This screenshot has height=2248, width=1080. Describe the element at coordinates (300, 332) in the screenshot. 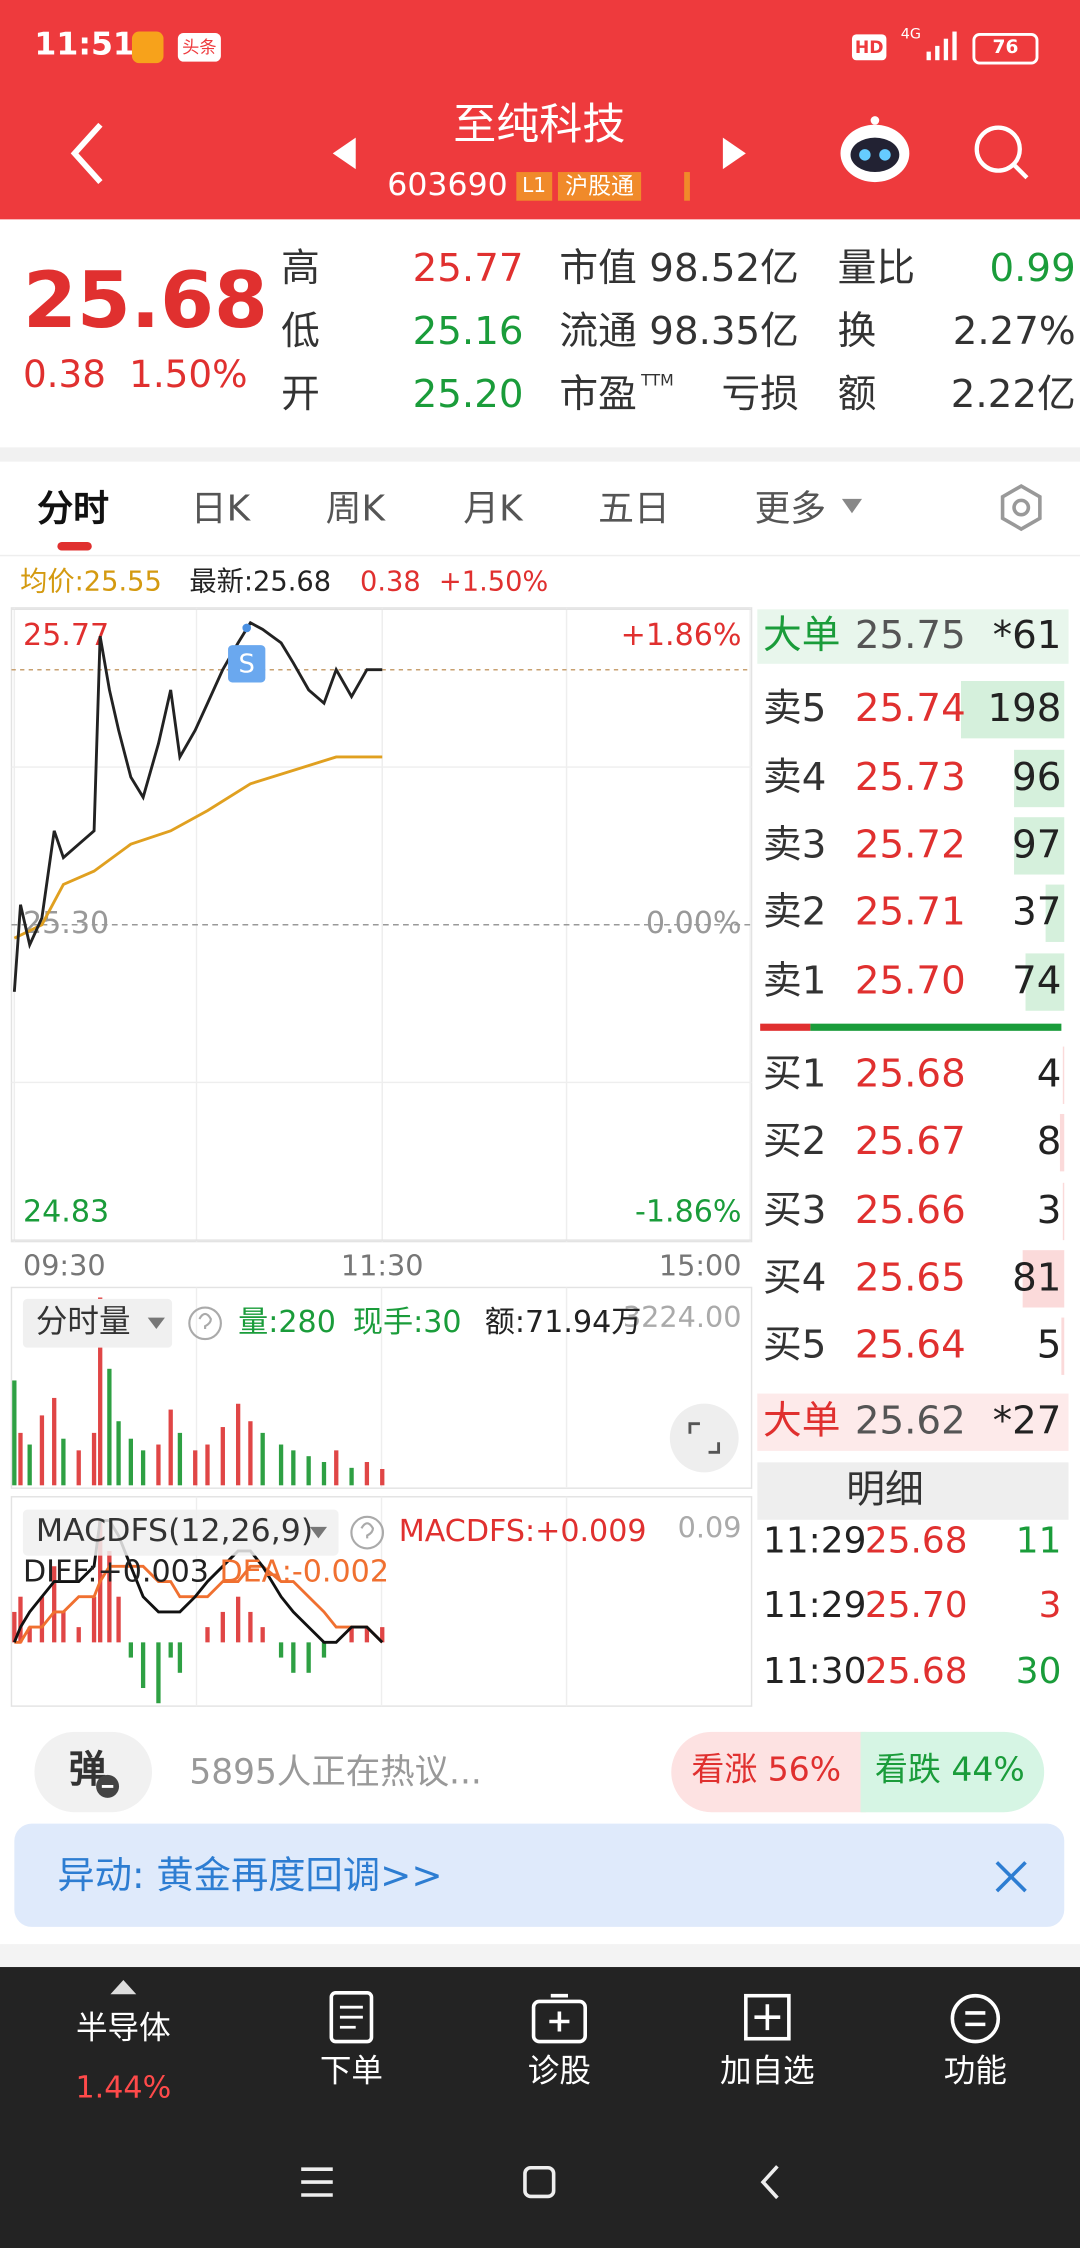

I see `stat-label: 低` at that location.